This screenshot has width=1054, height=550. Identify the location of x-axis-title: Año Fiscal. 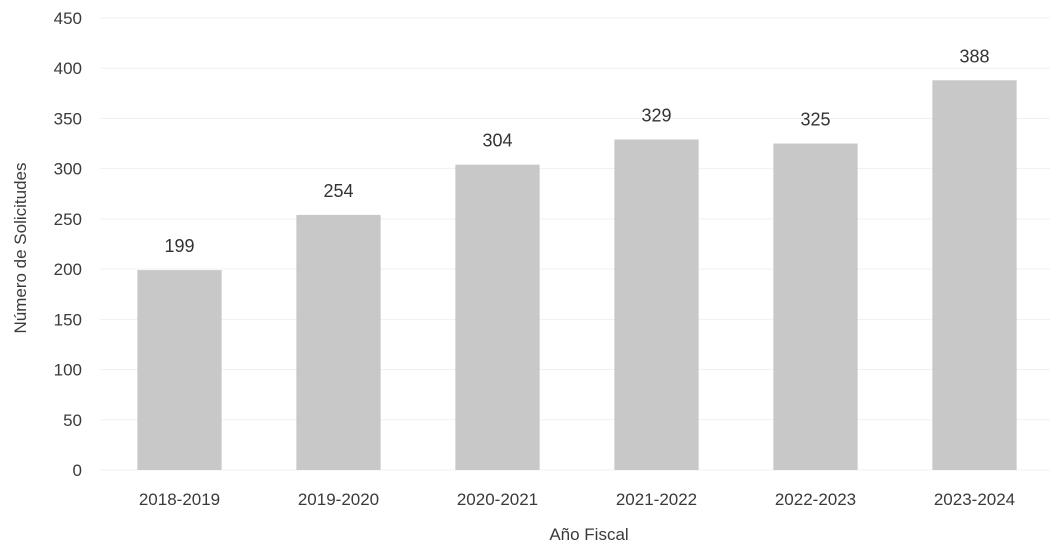
(588, 534).